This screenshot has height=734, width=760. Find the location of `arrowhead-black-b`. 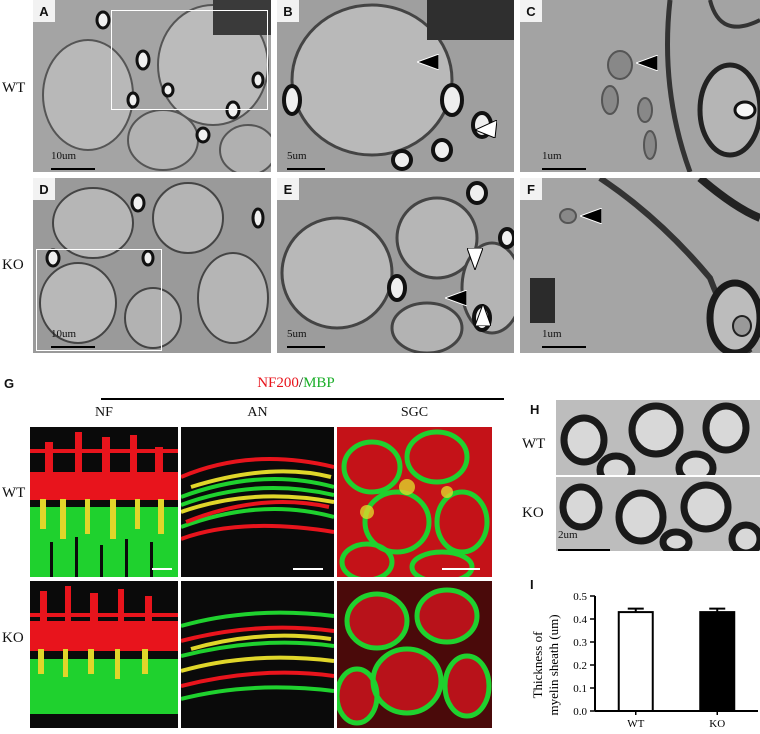

arrowhead-black-b is located at coordinates (428, 62).